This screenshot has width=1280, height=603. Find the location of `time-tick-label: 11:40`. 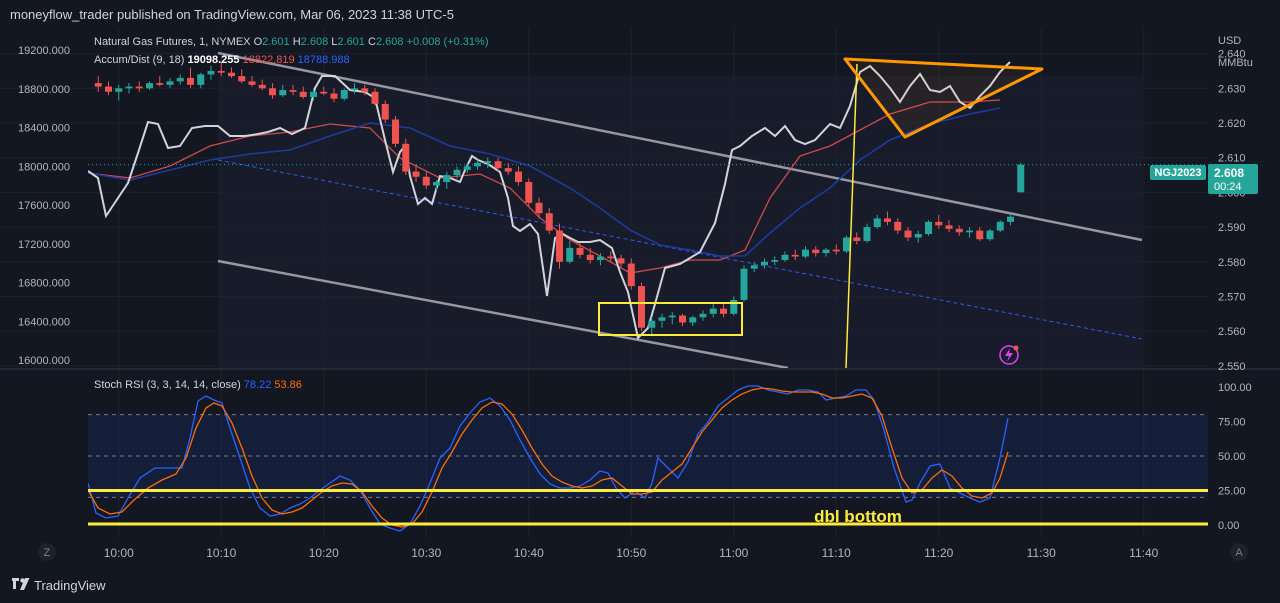

time-tick-label: 11:40 is located at coordinates (1143, 553).